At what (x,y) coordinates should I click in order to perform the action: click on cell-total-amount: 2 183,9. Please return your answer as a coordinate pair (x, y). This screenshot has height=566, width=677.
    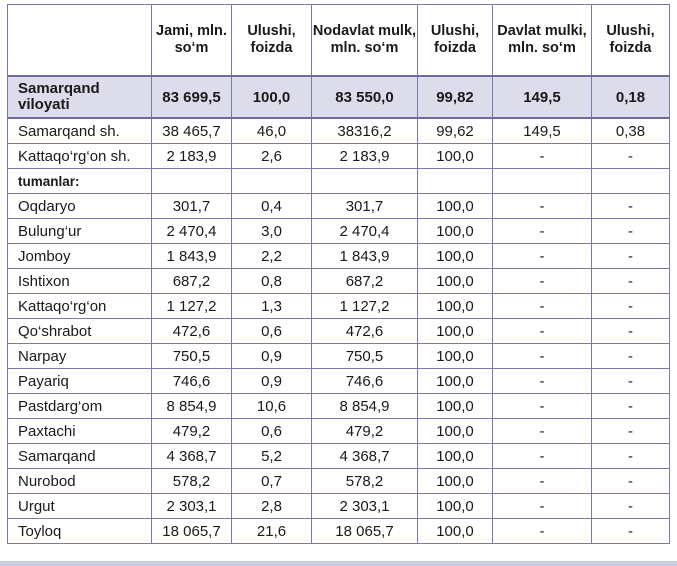
    Looking at the image, I should click on (191, 156).